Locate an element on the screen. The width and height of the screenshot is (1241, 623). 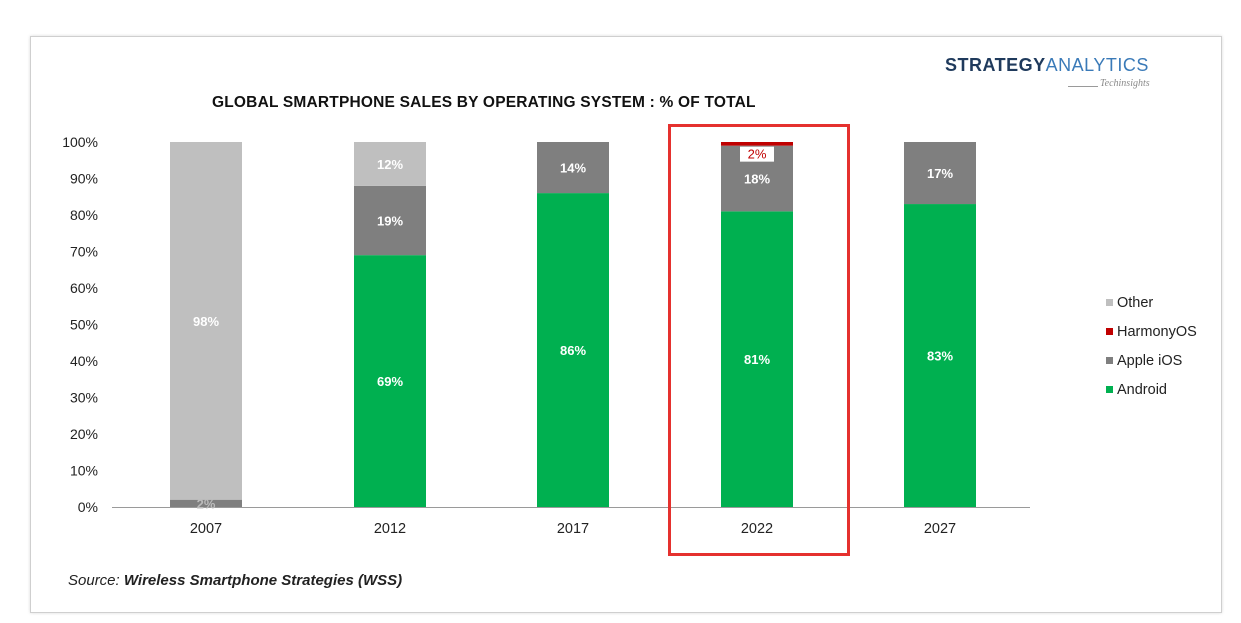
data-label-apple-ios-2022: 18% is located at coordinates (757, 179).